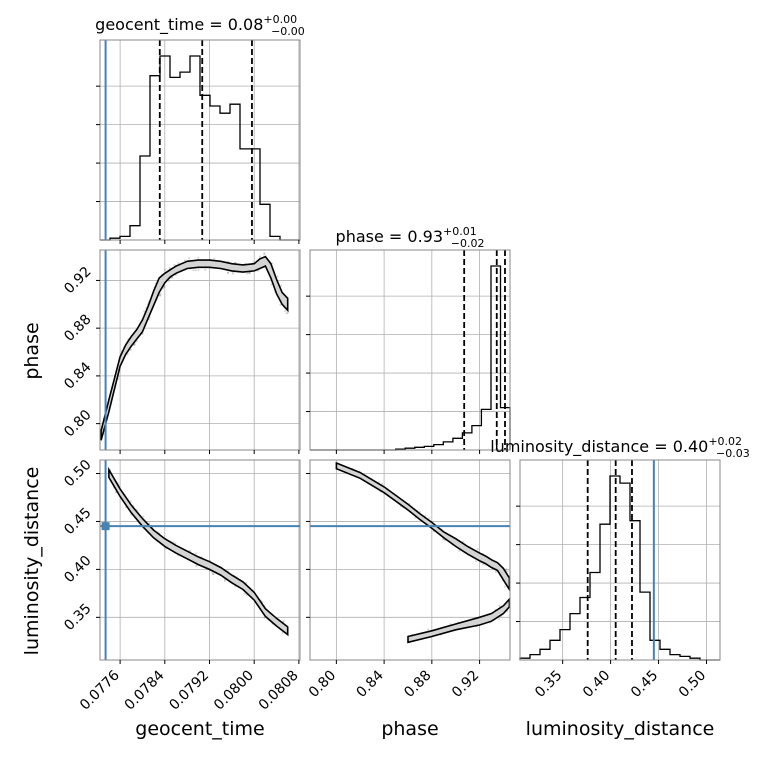 This screenshot has height=760, width=760. Describe the element at coordinates (77, 327) in the screenshot. I see `y-tick-label: 0.88` at that location.